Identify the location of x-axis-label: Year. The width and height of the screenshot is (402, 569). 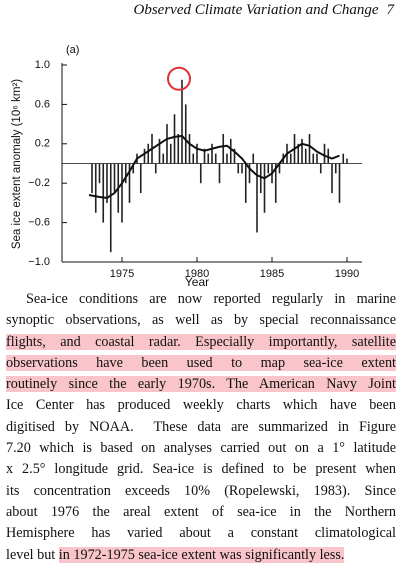
(197, 280).